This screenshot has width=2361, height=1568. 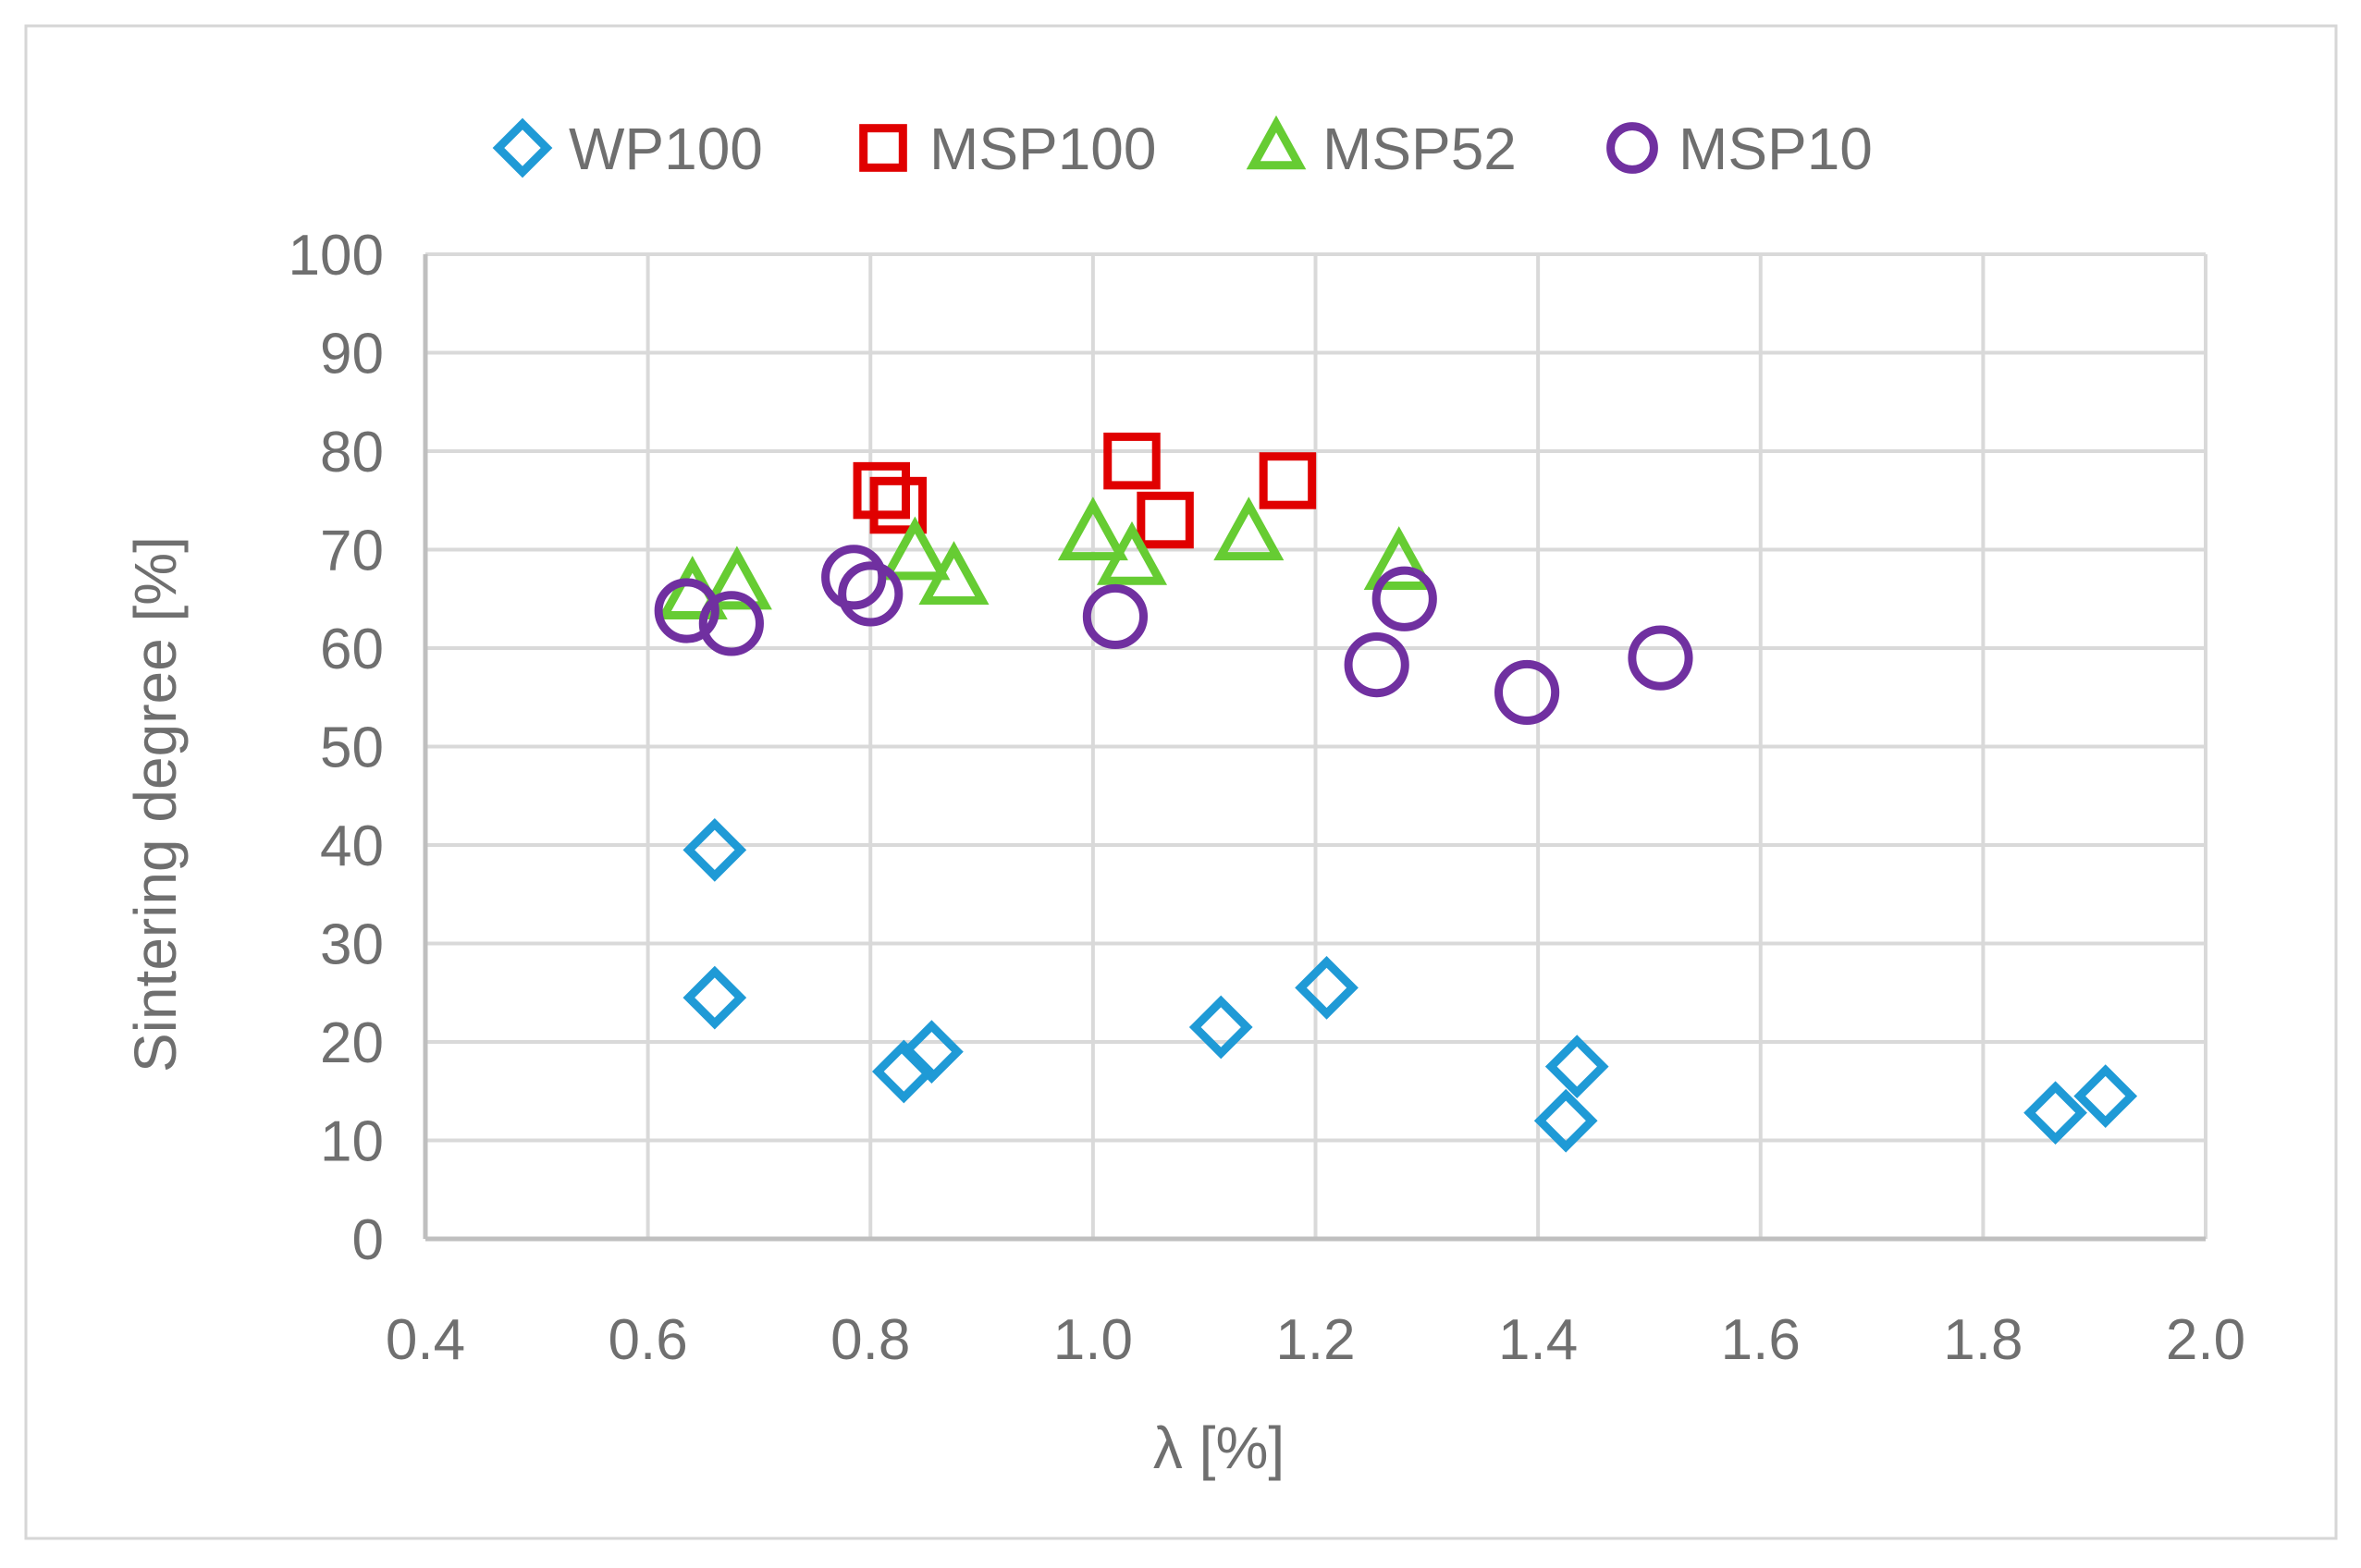 I want to click on y-tick-label: 60, so click(x=352, y=650).